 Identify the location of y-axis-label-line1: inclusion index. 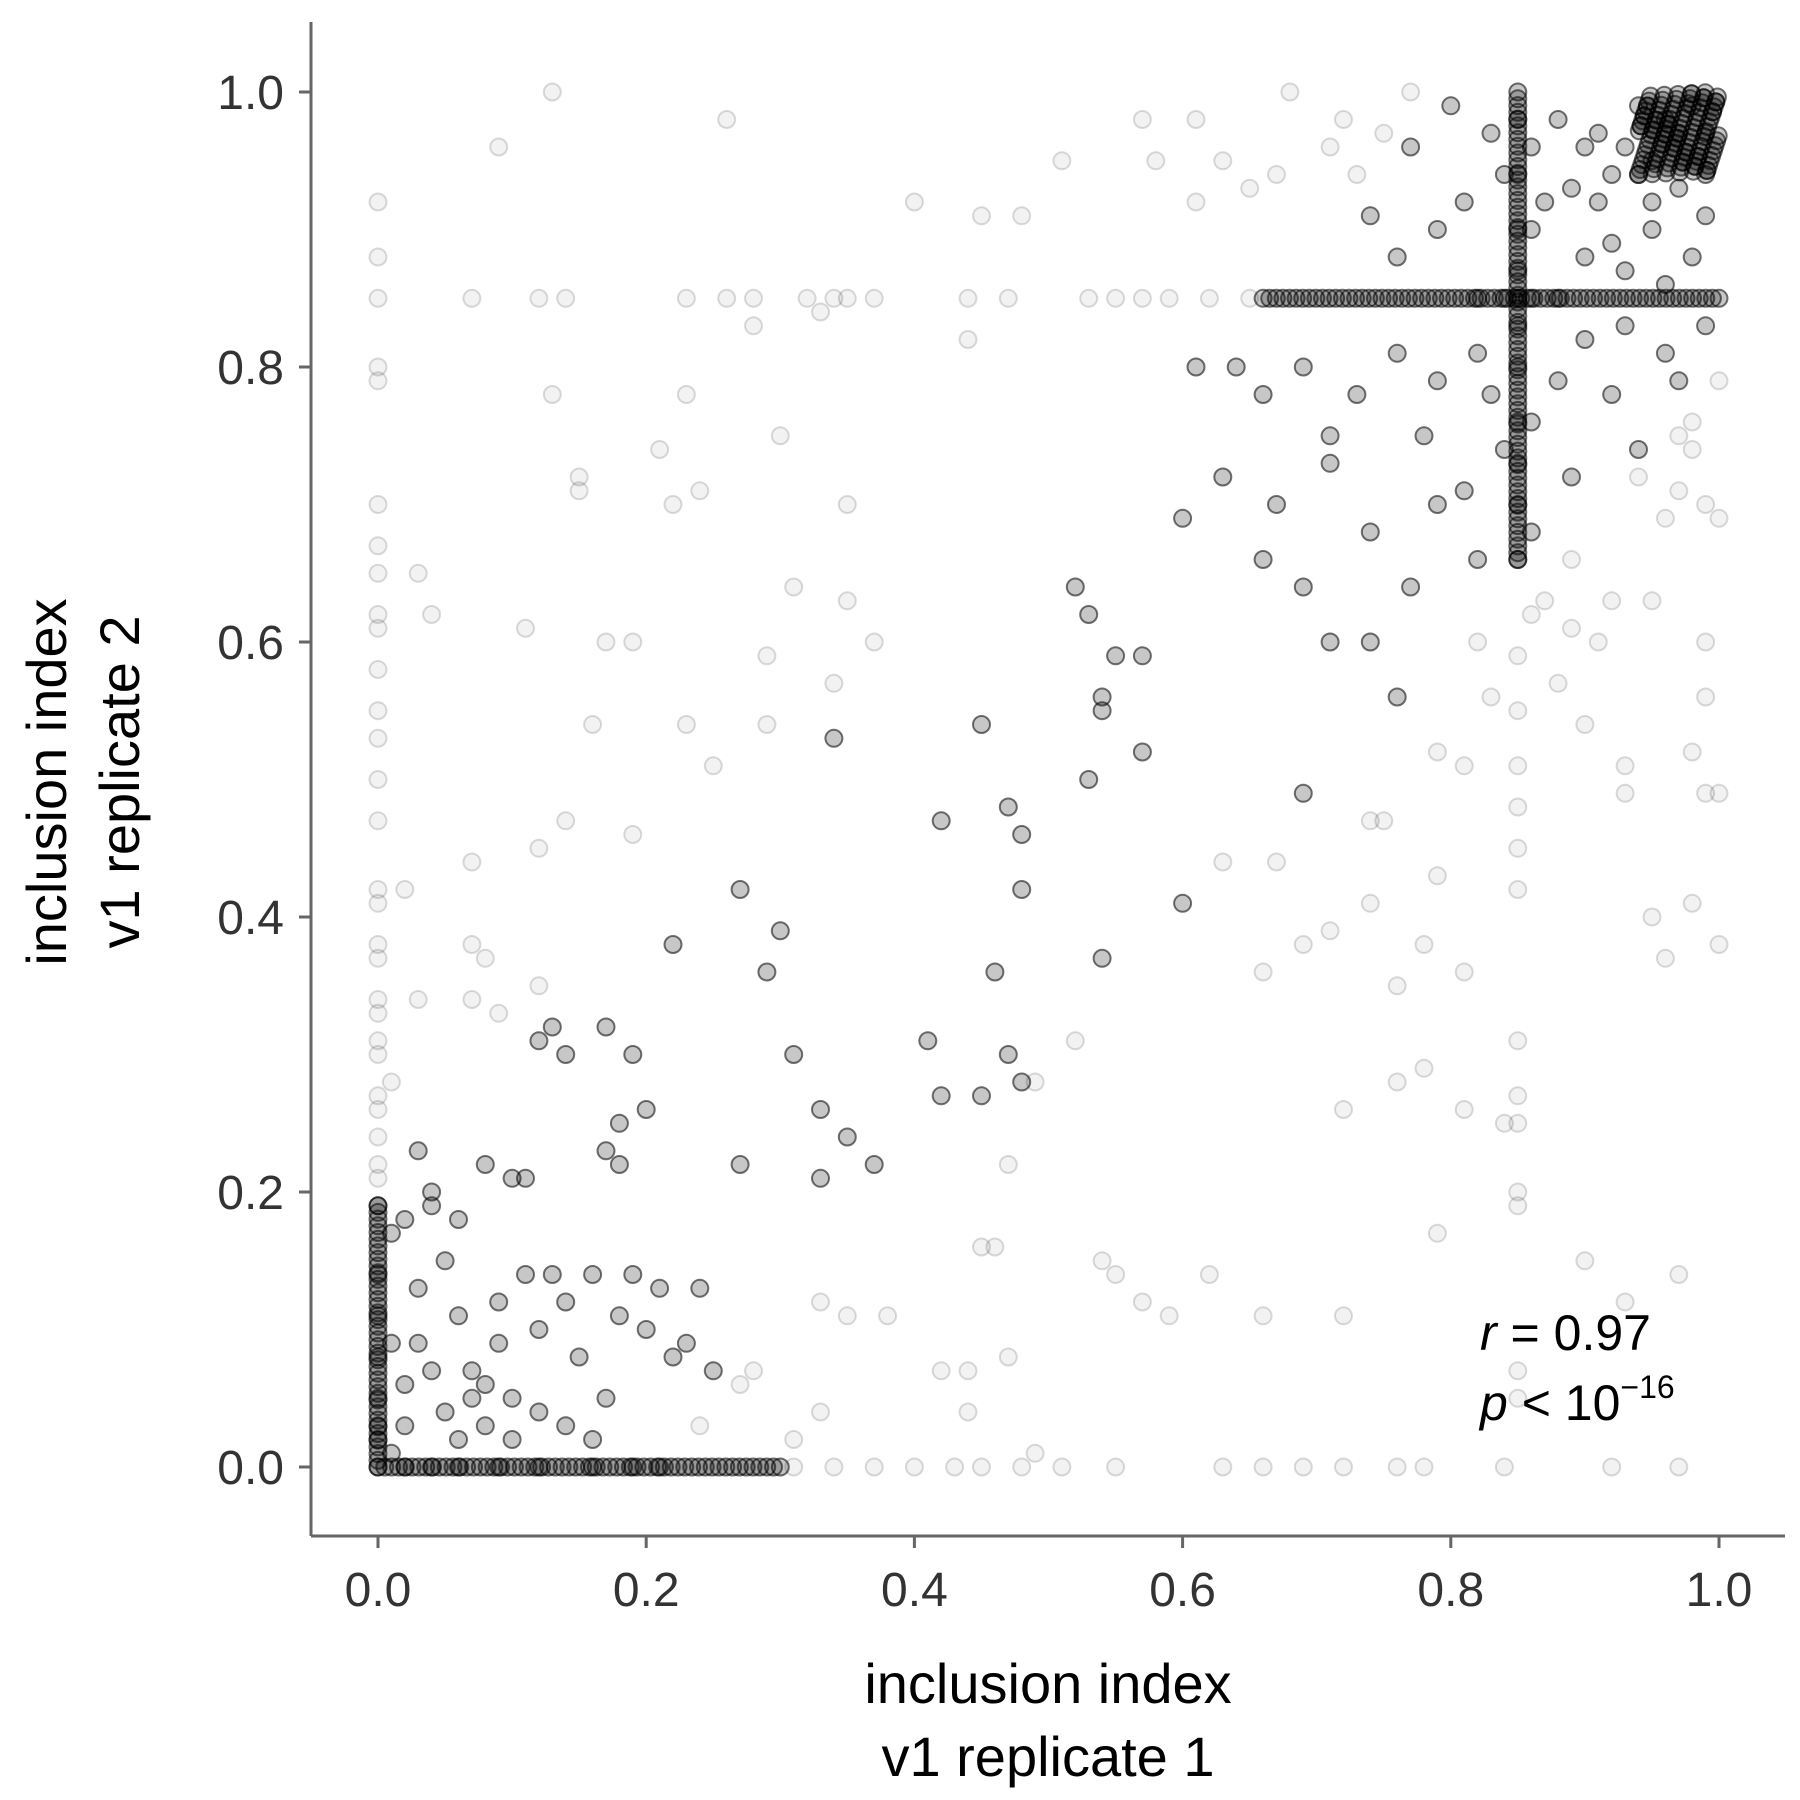
(46, 781).